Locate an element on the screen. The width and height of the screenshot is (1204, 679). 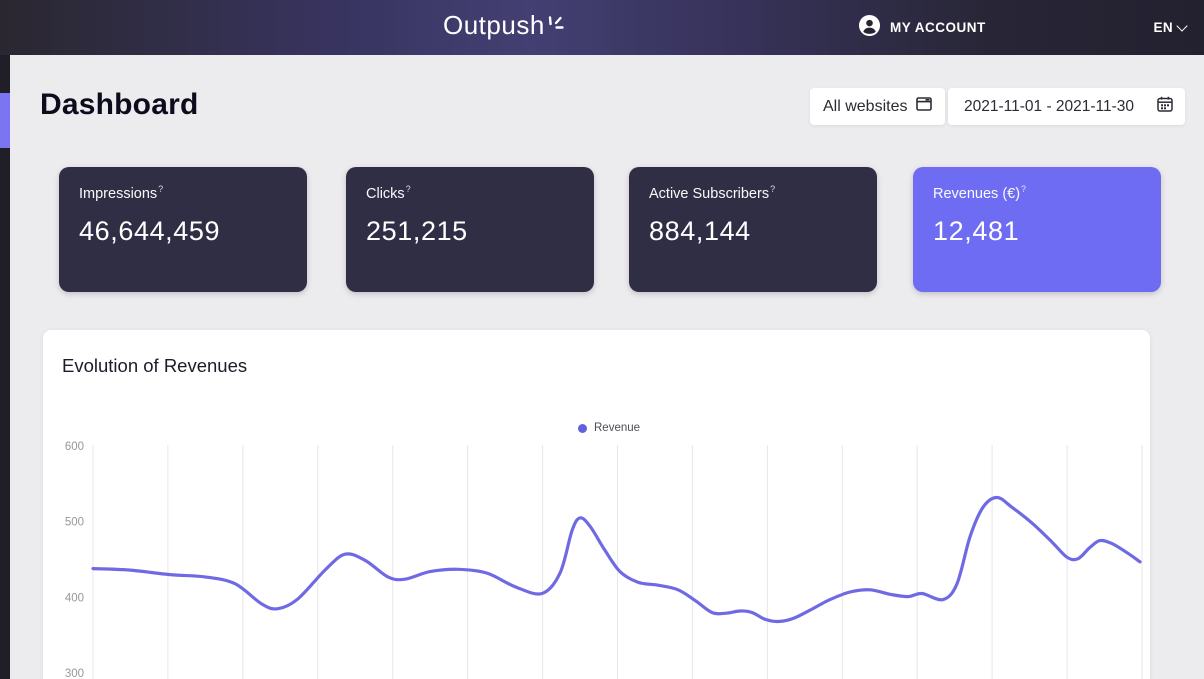
stat-card-clicks: Clicks? 251,215 is located at coordinates (470, 229).